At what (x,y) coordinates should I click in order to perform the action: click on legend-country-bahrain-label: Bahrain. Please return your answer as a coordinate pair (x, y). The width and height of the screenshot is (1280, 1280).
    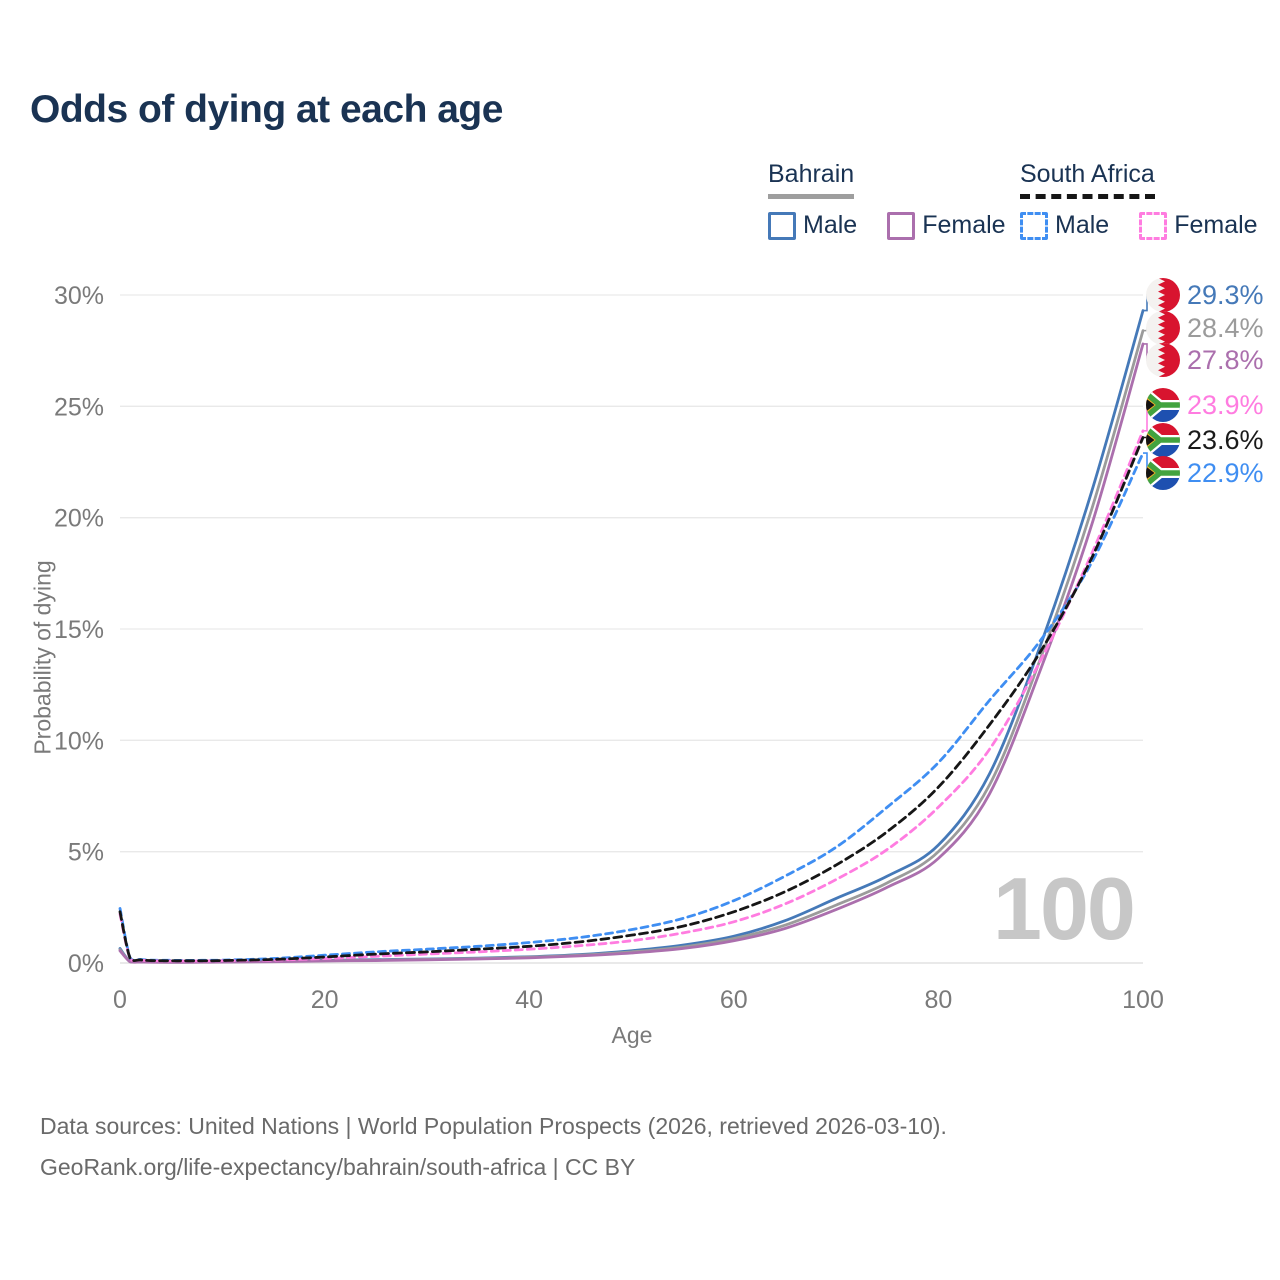
    Looking at the image, I should click on (811, 174).